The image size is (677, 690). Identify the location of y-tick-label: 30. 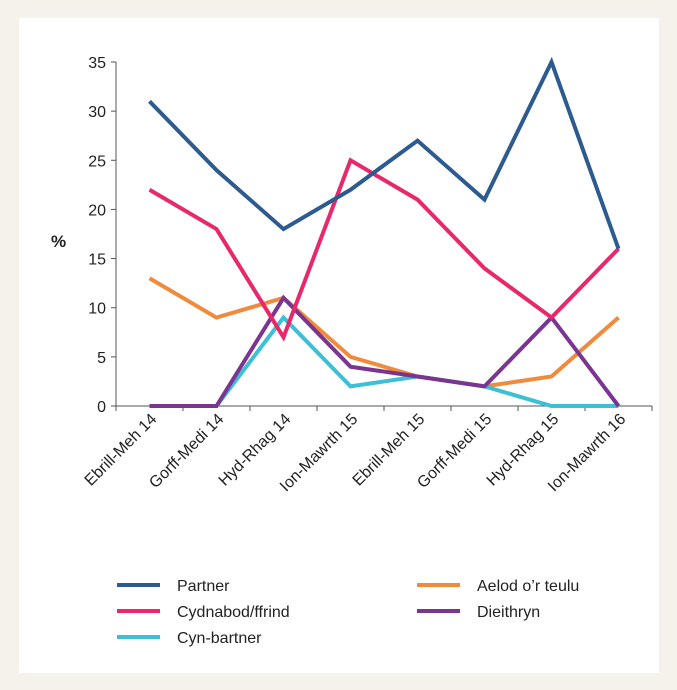
(97, 112).